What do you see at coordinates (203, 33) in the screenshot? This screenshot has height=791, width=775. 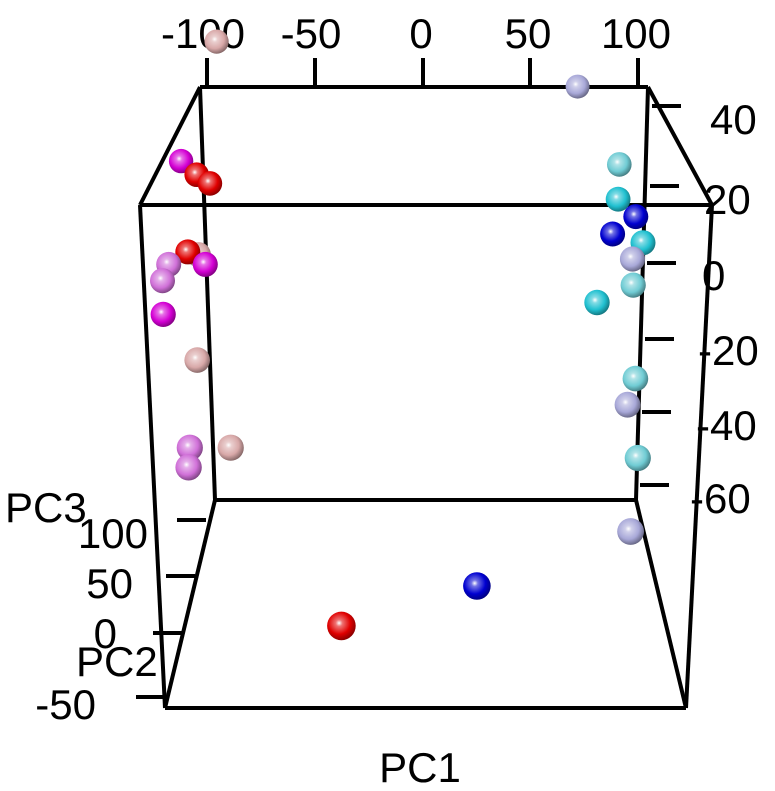 I see `pc1-tick-label: -100` at bounding box center [203, 33].